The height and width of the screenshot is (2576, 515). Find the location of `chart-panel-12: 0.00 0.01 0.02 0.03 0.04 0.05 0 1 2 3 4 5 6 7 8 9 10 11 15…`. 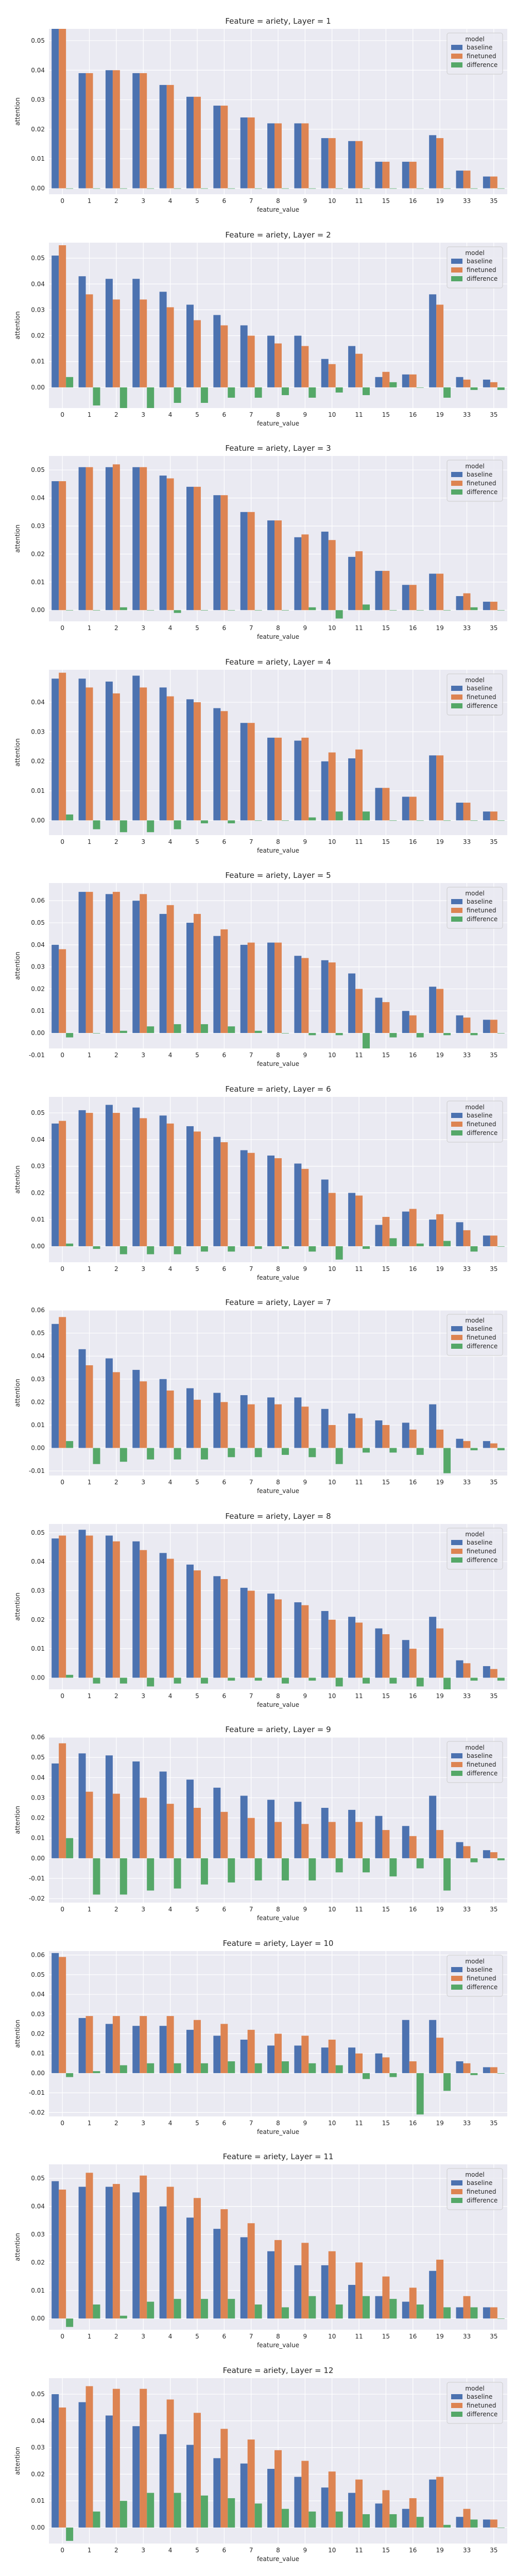

chart-panel-12: 0.00 0.01 0.02 0.03 0.04 0.05 0 1 2 3 4 5 6 7 8 9 10 11 15… is located at coordinates (257, 2465).